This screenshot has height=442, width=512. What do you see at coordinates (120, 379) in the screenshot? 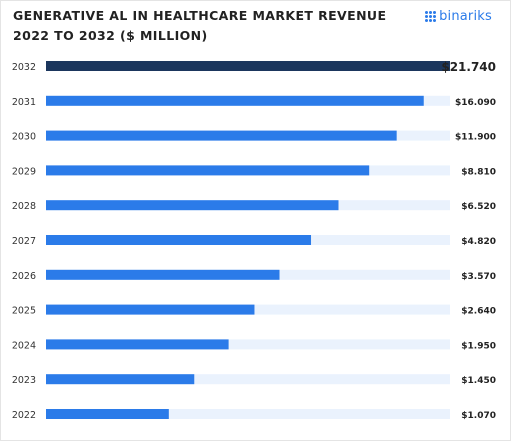
I see `bar-2023` at bounding box center [120, 379].